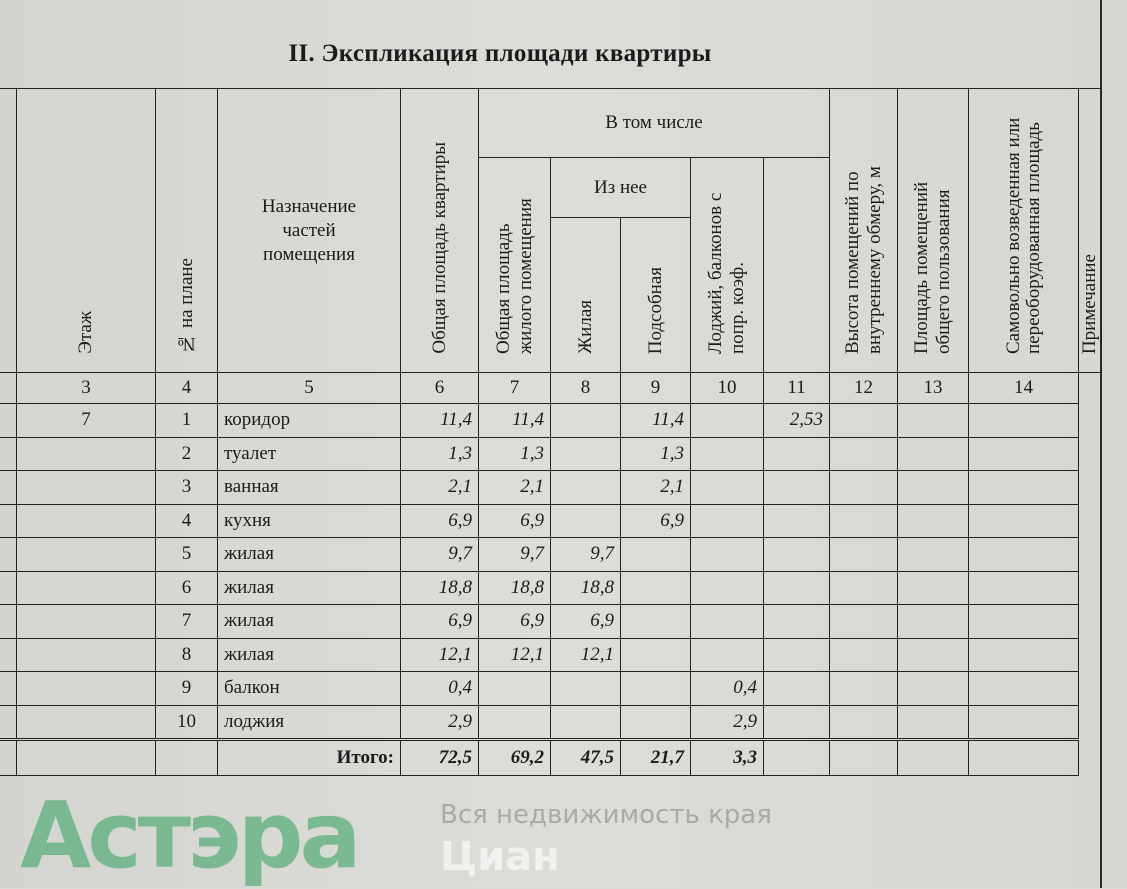 The height and width of the screenshot is (889, 1127). I want to click on col-number: 9, so click(655, 388).